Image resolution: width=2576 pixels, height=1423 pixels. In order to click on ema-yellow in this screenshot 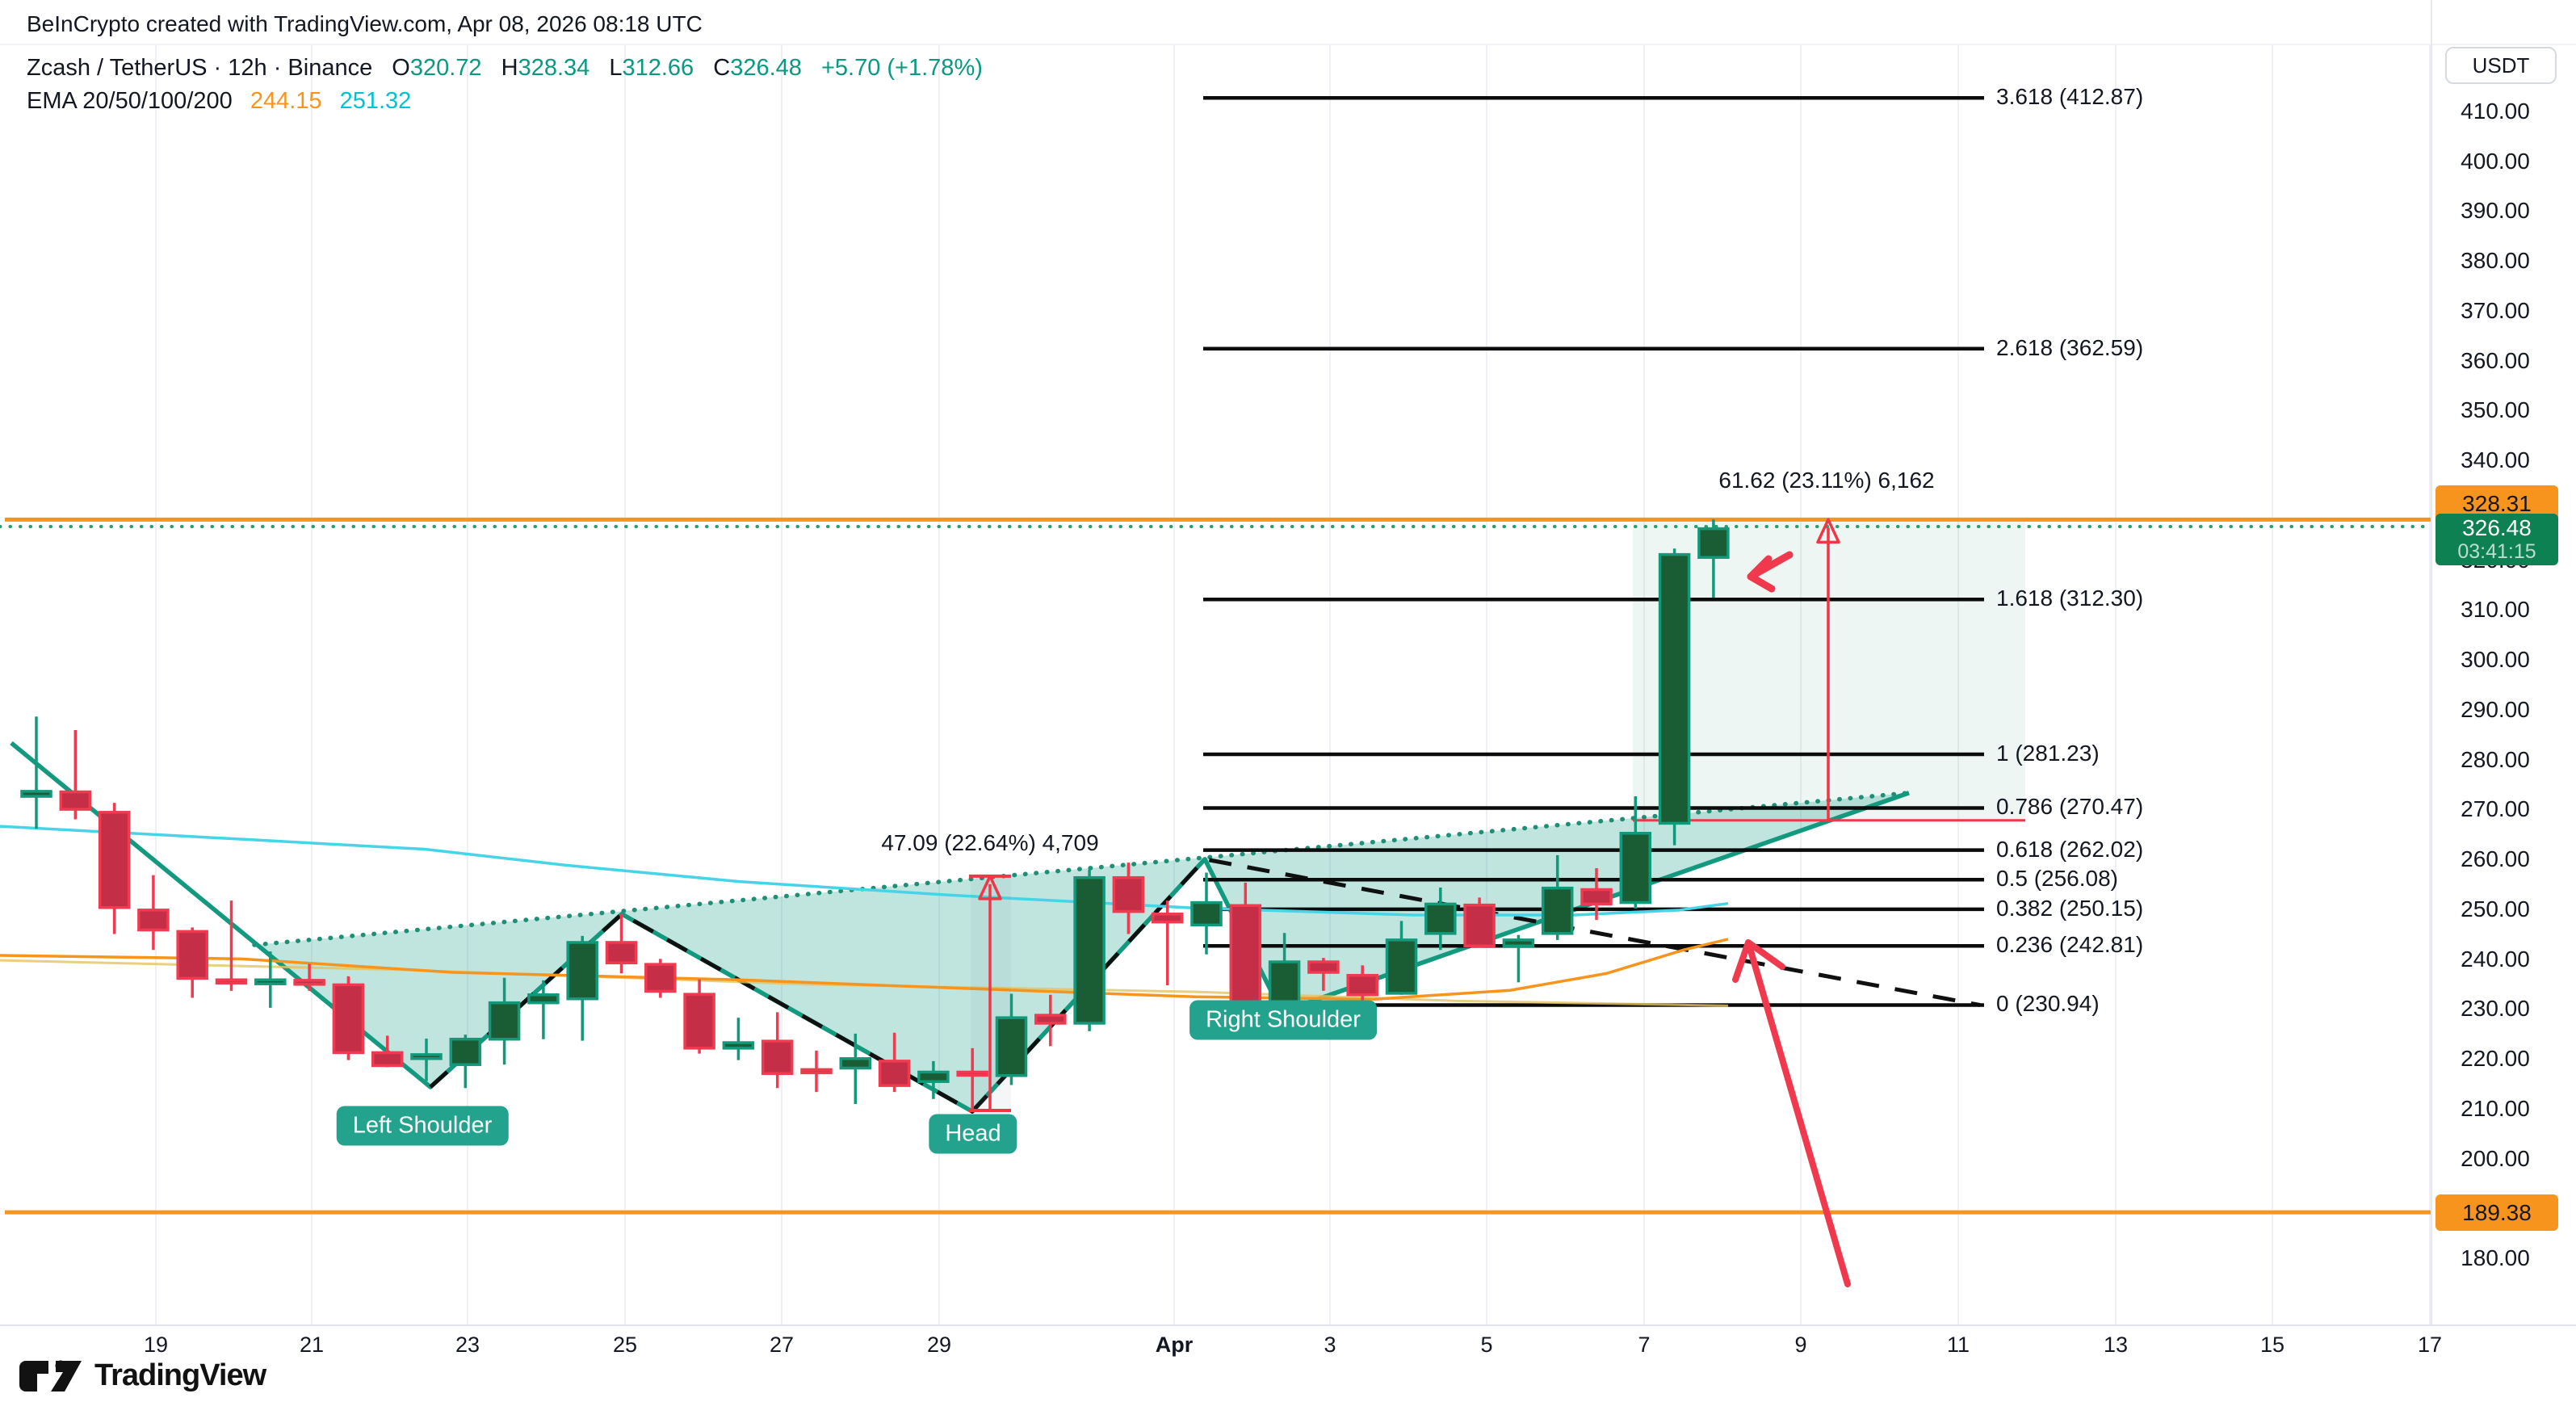, I will do `click(864, 983)`.